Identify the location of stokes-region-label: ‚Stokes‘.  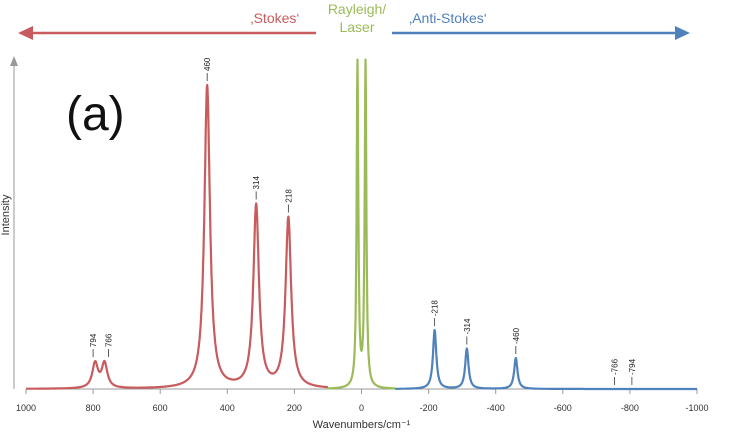
(274, 18).